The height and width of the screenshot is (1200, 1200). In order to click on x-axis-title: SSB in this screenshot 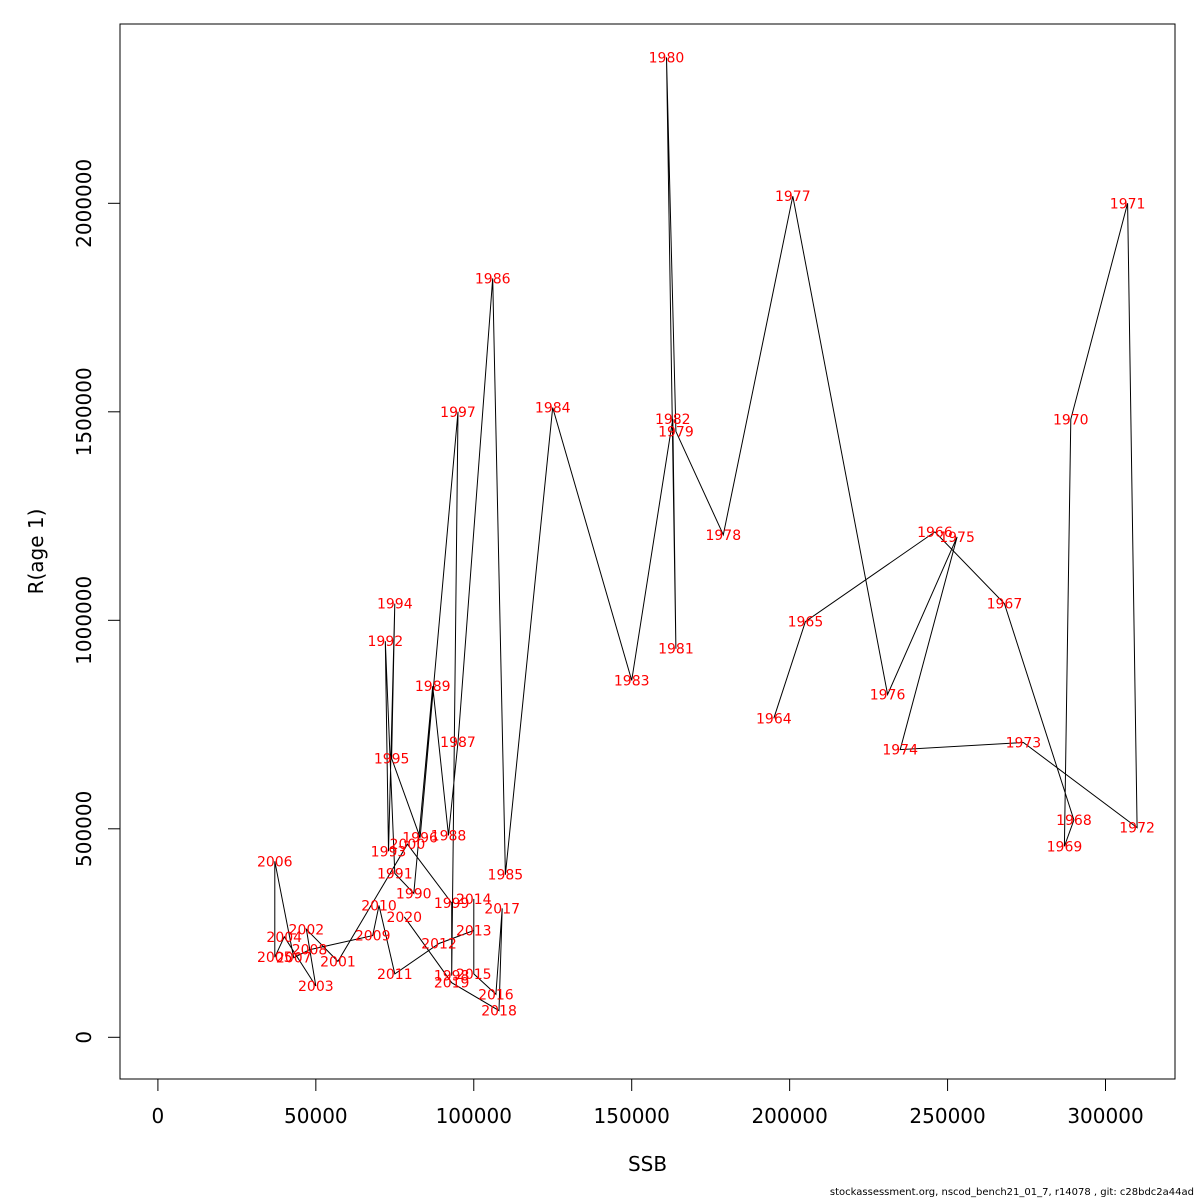, I will do `click(647, 1164)`.